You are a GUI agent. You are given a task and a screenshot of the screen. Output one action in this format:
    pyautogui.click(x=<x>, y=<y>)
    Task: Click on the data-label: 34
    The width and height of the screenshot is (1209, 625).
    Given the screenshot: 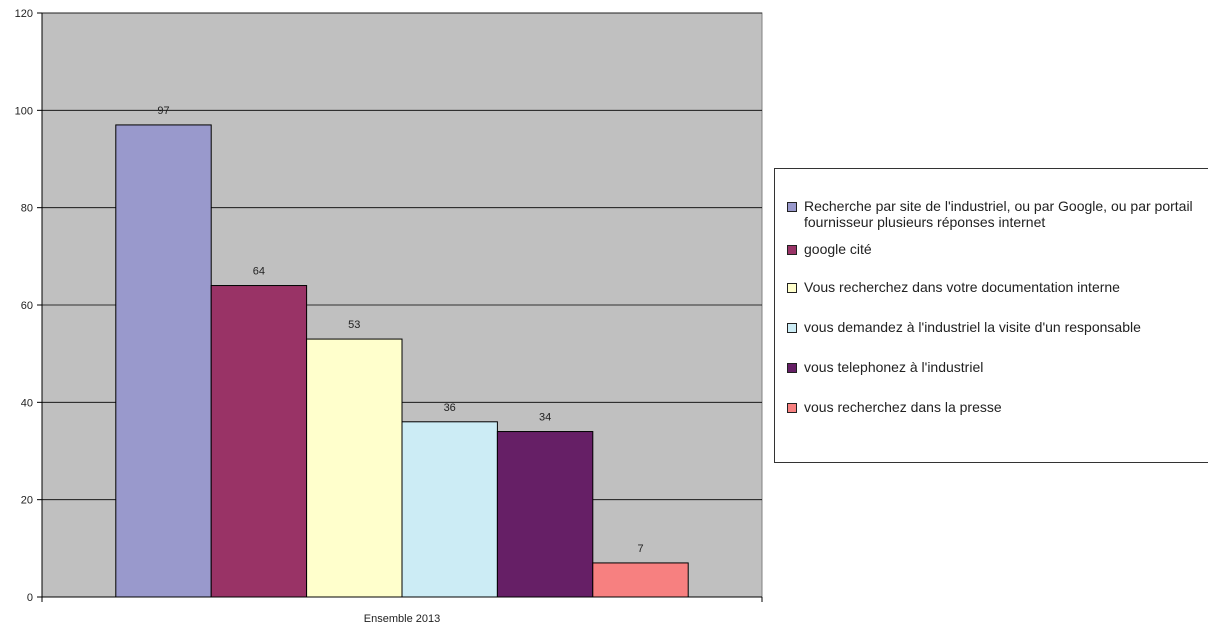 What is the action you would take?
    pyautogui.click(x=545, y=418)
    